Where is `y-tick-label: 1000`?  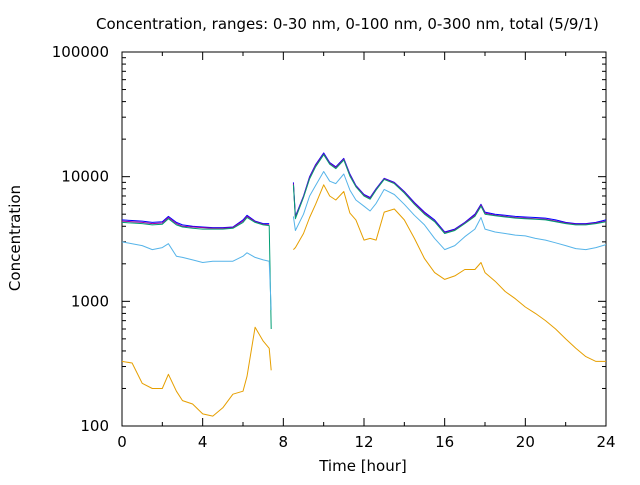 y-tick-label: 1000 is located at coordinates (90, 301).